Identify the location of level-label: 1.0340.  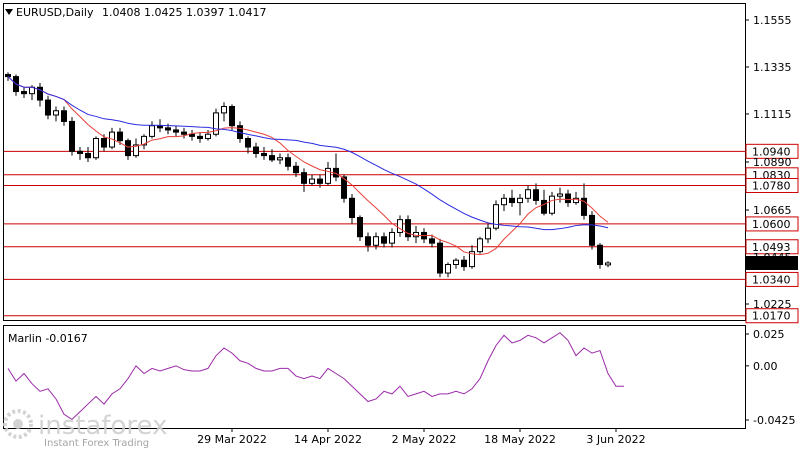
(771, 279).